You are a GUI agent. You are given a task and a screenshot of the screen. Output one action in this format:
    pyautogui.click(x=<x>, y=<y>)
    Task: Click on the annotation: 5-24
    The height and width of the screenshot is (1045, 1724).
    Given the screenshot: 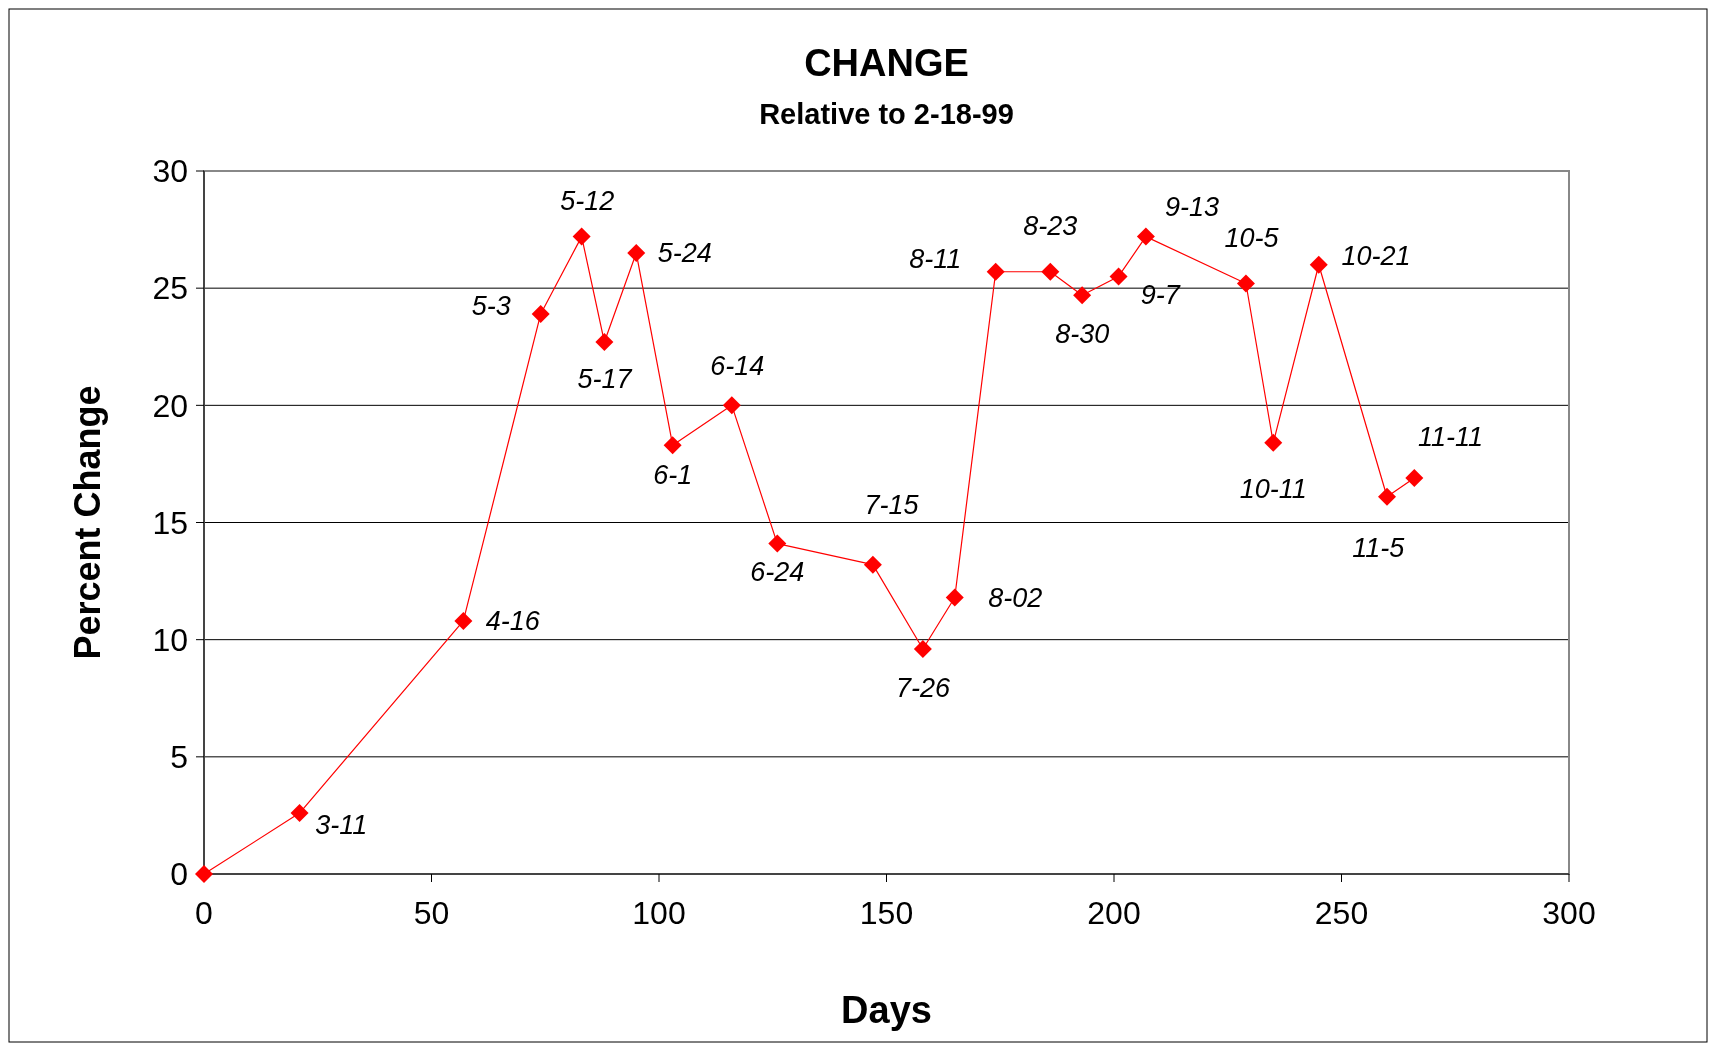 What is the action you would take?
    pyautogui.click(x=684, y=253)
    